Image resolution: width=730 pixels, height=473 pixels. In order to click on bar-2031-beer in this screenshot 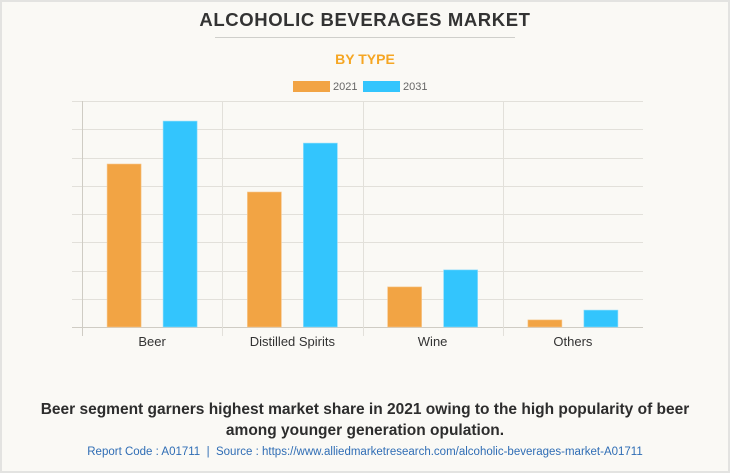, I will do `click(180, 224)`.